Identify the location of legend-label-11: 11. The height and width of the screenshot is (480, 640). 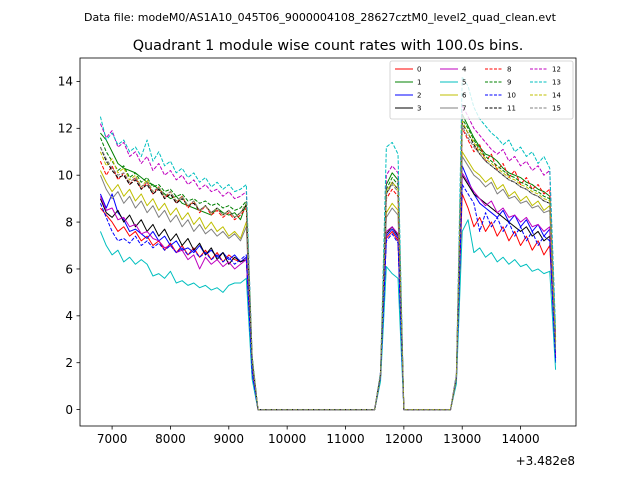
(511, 109).